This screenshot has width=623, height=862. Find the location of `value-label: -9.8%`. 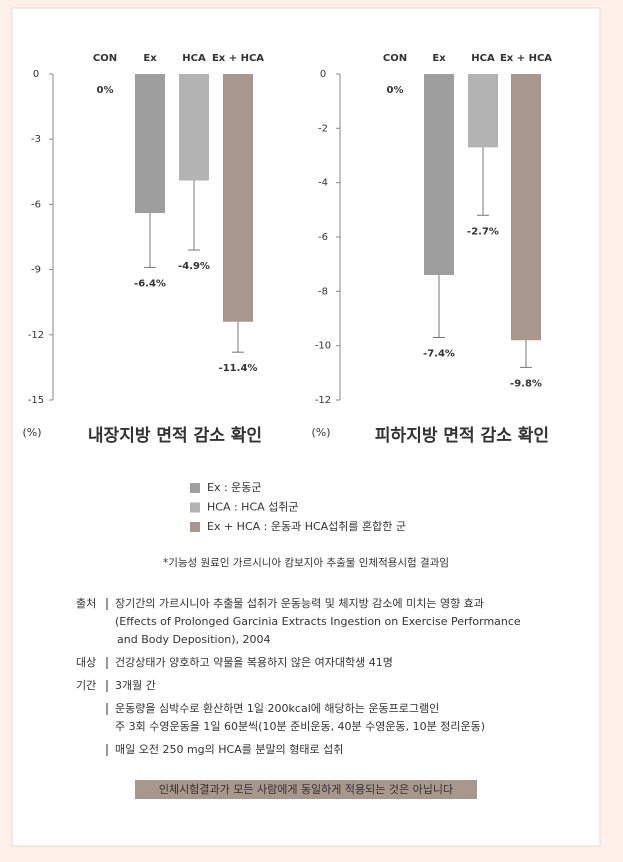

value-label: -9.8% is located at coordinates (526, 383).